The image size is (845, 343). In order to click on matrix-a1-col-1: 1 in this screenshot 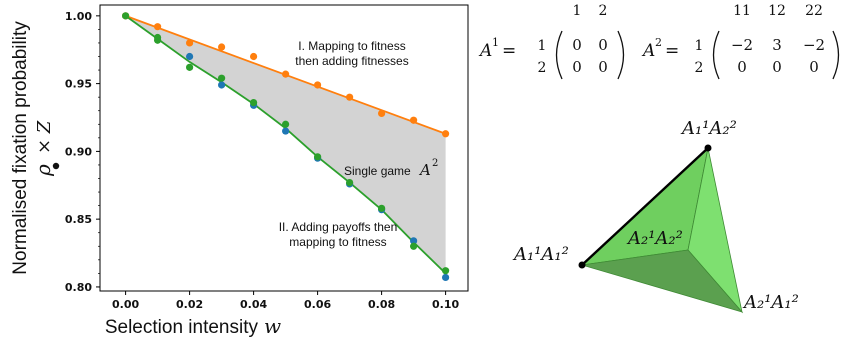, I will do `click(577, 11)`.